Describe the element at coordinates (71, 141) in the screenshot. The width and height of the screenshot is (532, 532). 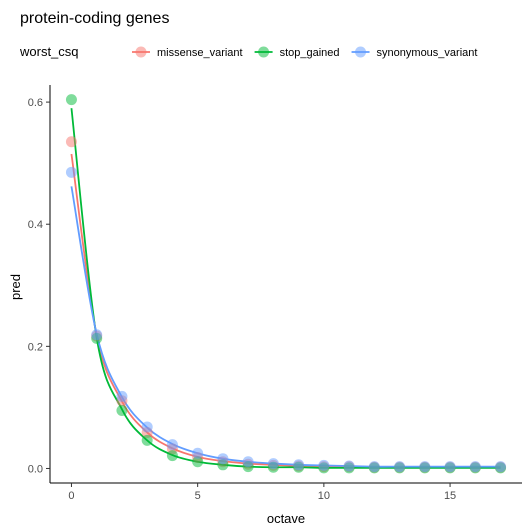
I see `data-point-missense-variant` at that location.